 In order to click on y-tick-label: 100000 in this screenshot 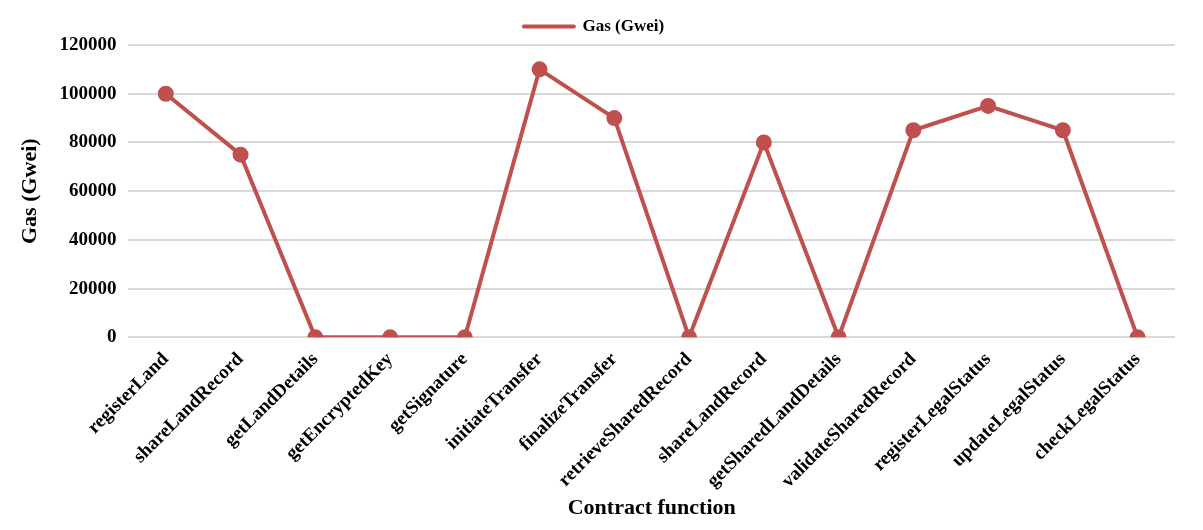, I will do `click(88, 92)`.